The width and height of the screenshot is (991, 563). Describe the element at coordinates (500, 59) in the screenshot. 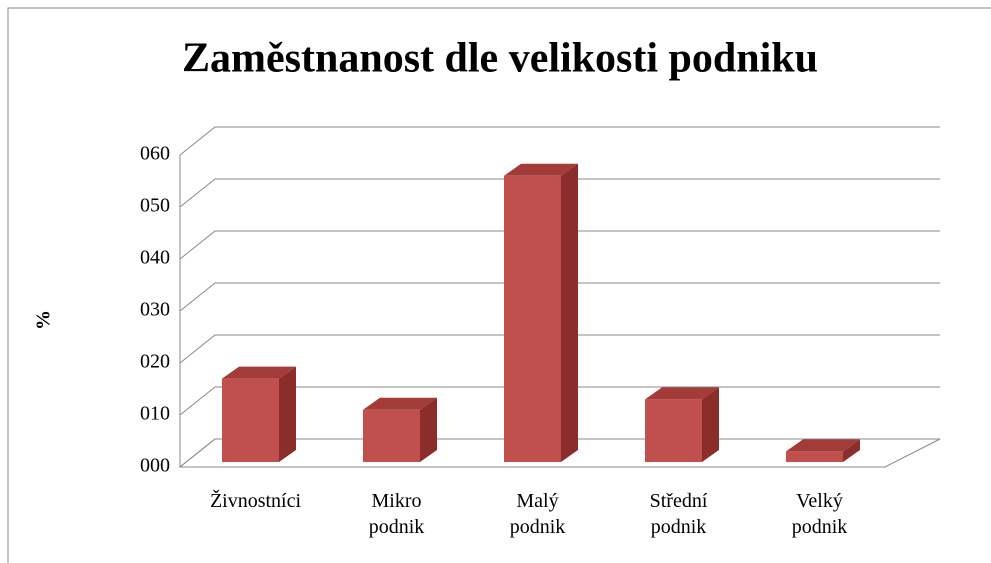

I see `chart-title: Zaměstnanost dle velikosti podniku` at that location.